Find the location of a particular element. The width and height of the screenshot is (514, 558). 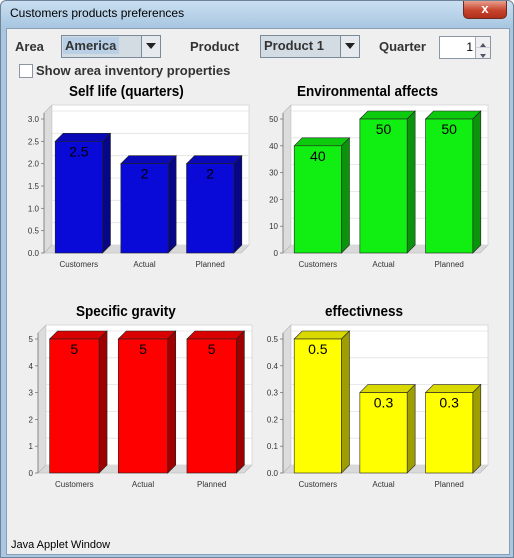

quarter-value: 1 is located at coordinates (469, 47).